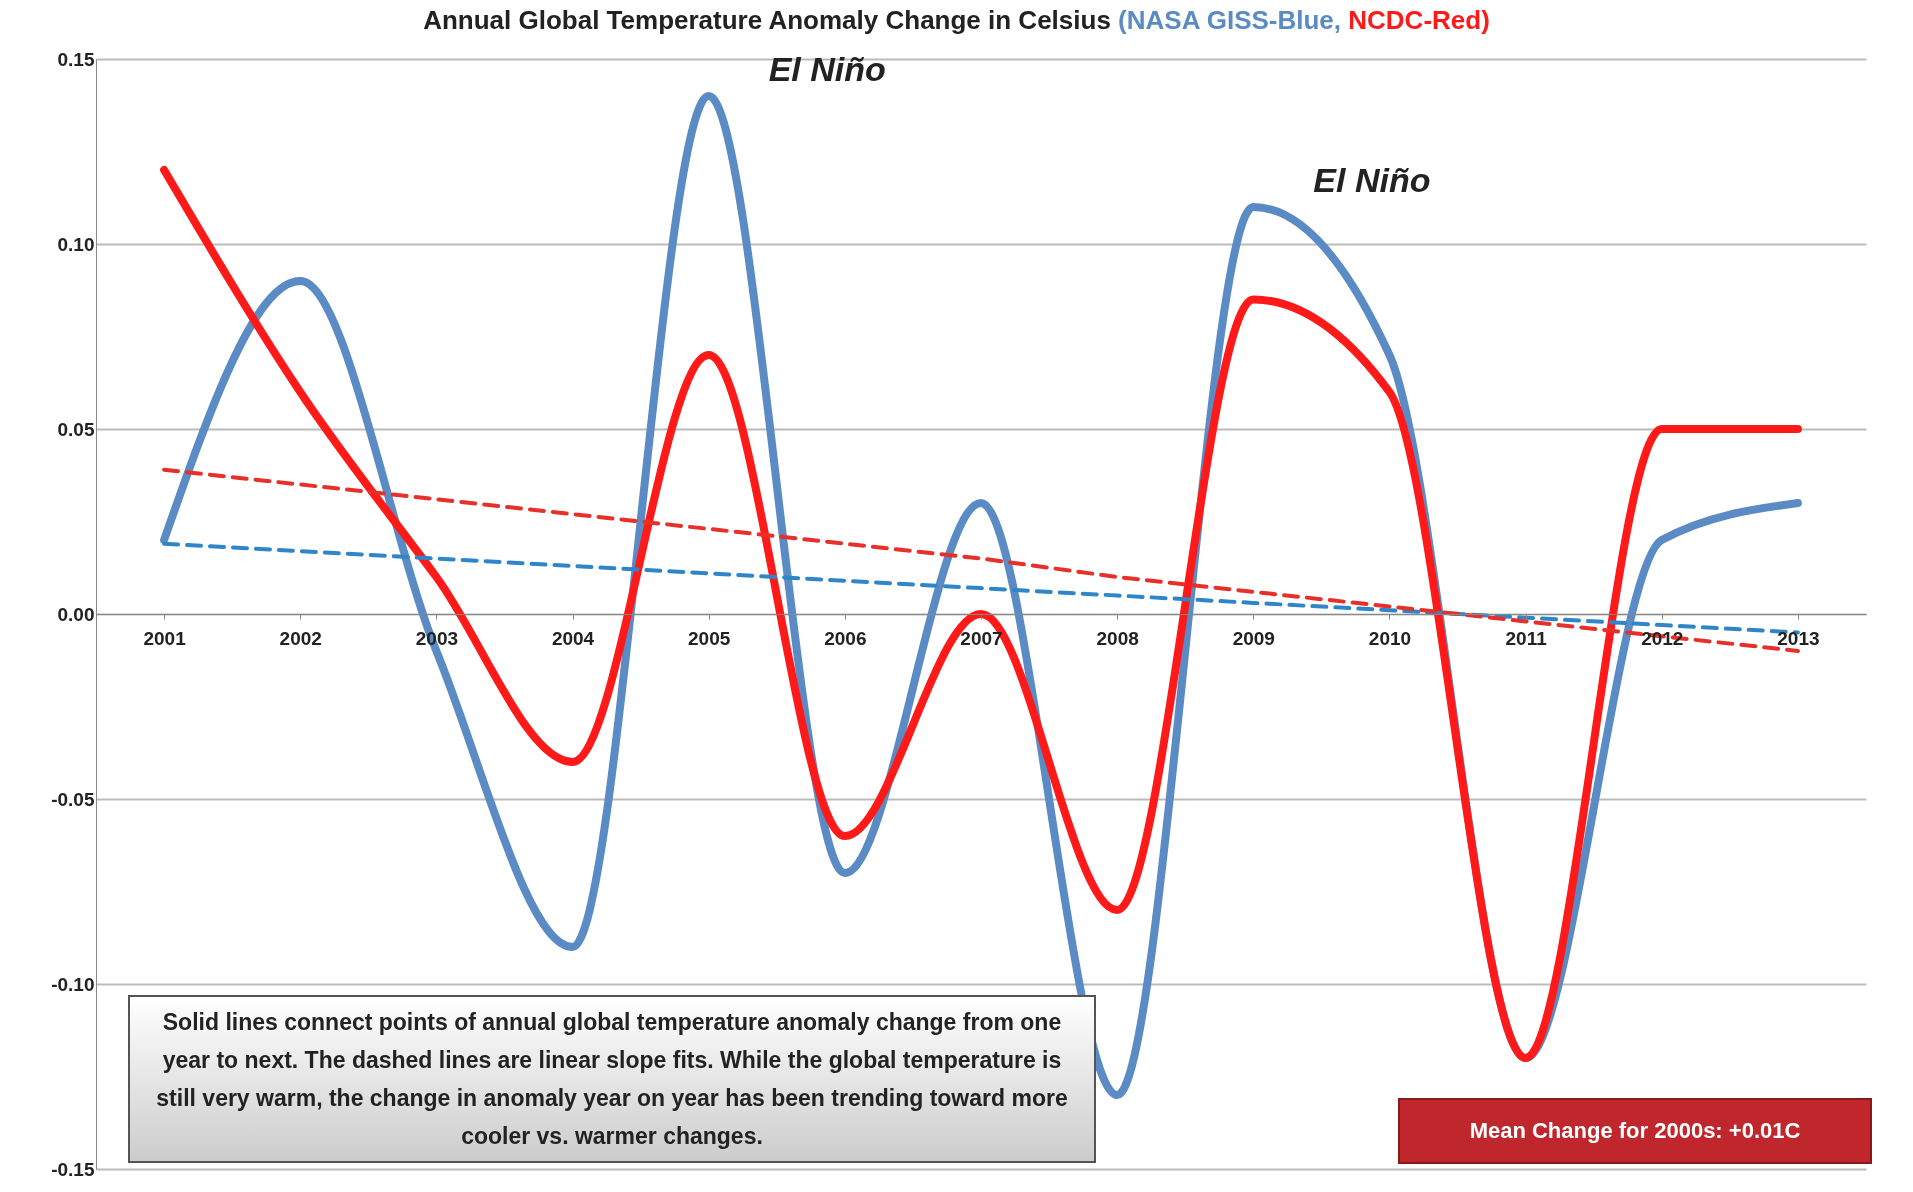  Describe the element at coordinates (73, 984) in the screenshot. I see `y-tick-label: -0.10` at that location.